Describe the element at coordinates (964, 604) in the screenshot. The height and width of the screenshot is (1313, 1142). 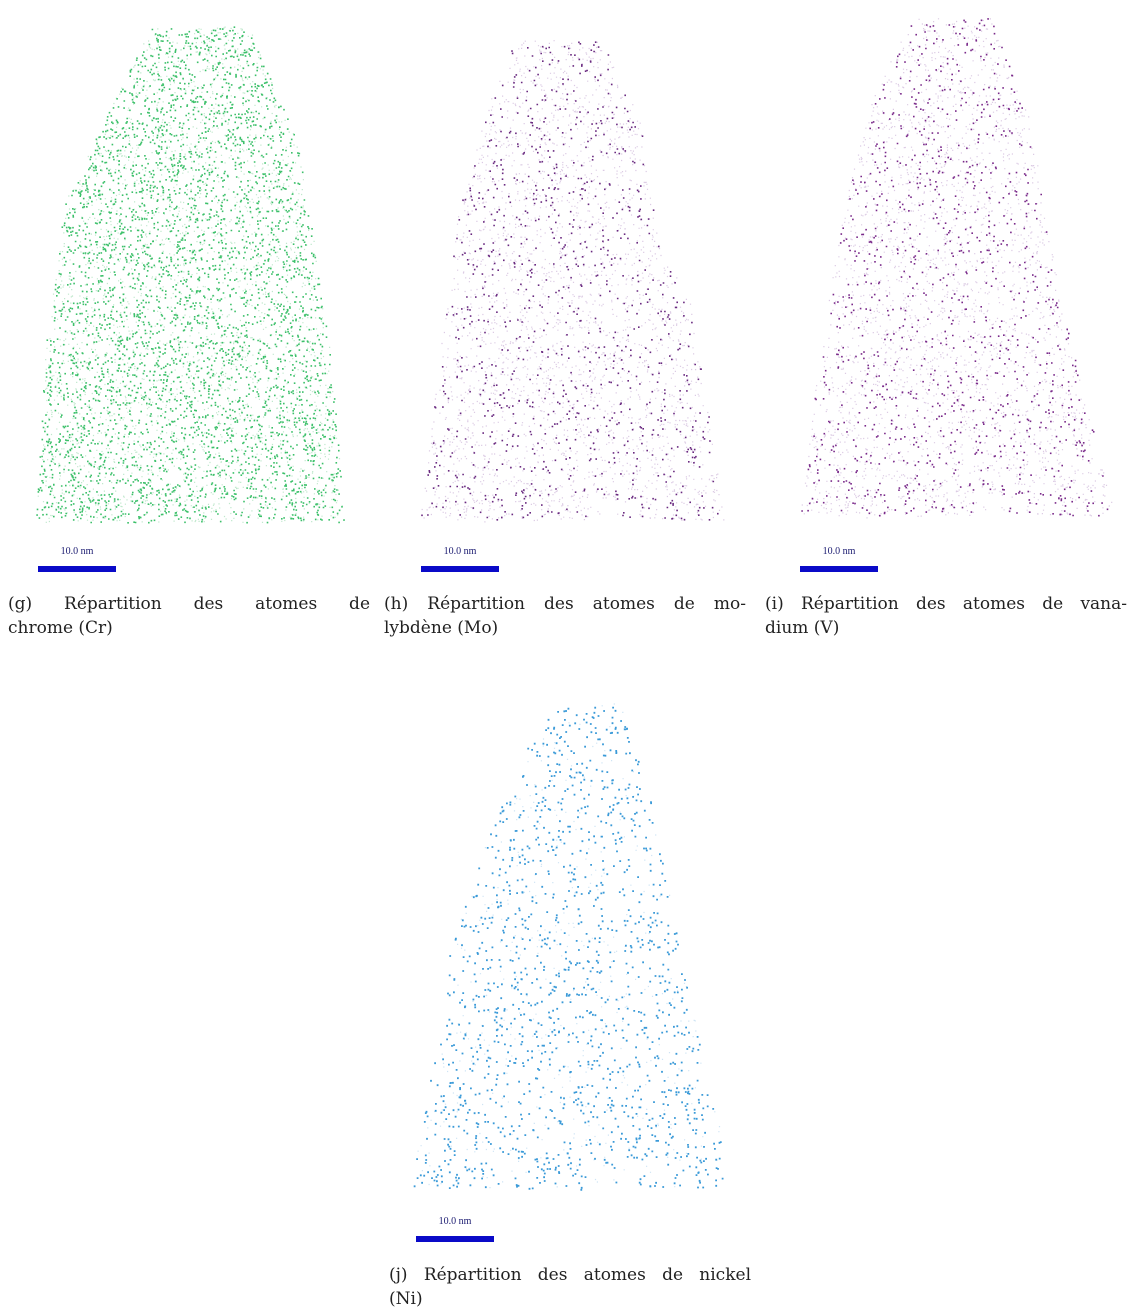
I see `caption-text: Répartition des atomes de vana-` at that location.